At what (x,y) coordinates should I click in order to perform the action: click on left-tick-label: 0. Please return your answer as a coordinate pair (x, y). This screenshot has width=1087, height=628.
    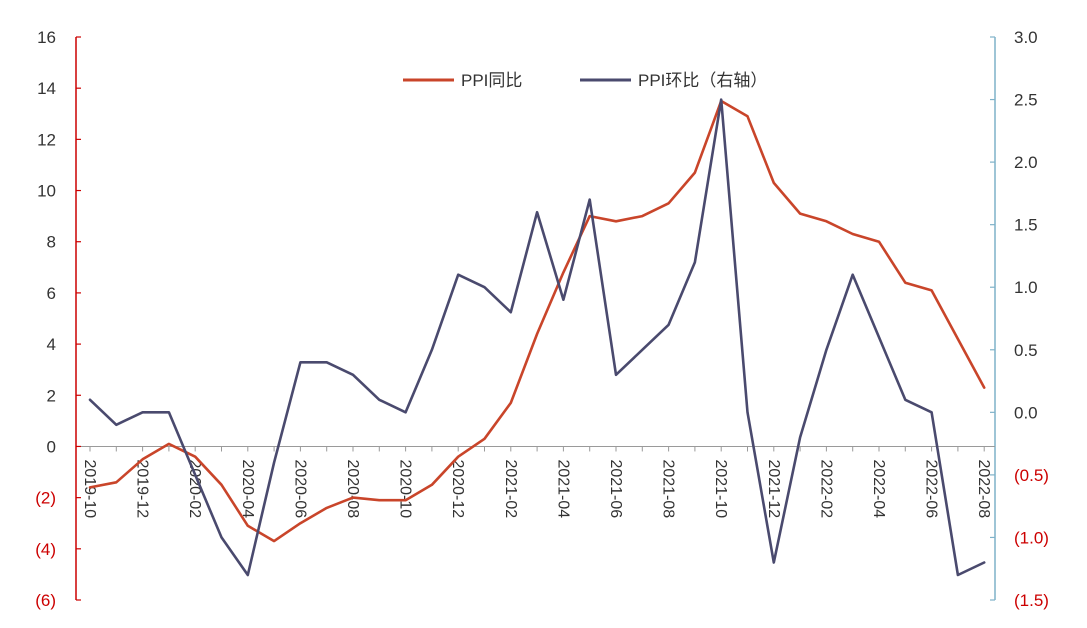
    Looking at the image, I should click on (51, 446).